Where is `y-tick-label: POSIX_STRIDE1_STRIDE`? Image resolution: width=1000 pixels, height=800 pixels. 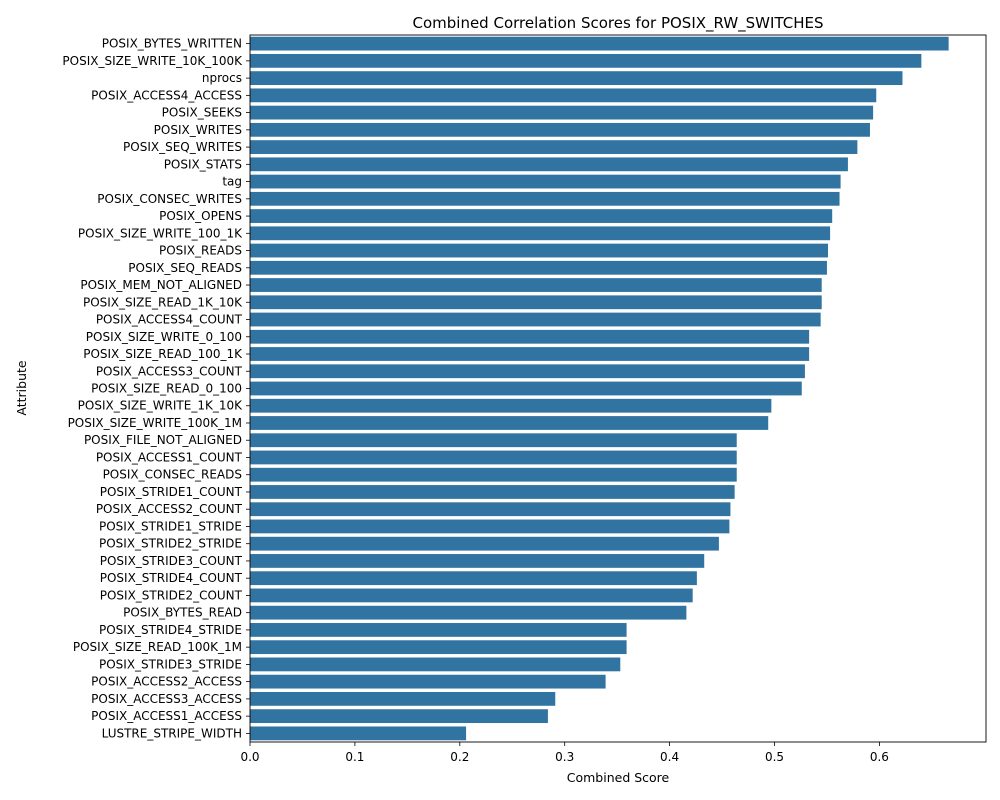 y-tick-label: POSIX_STRIDE1_STRIDE is located at coordinates (170, 526).